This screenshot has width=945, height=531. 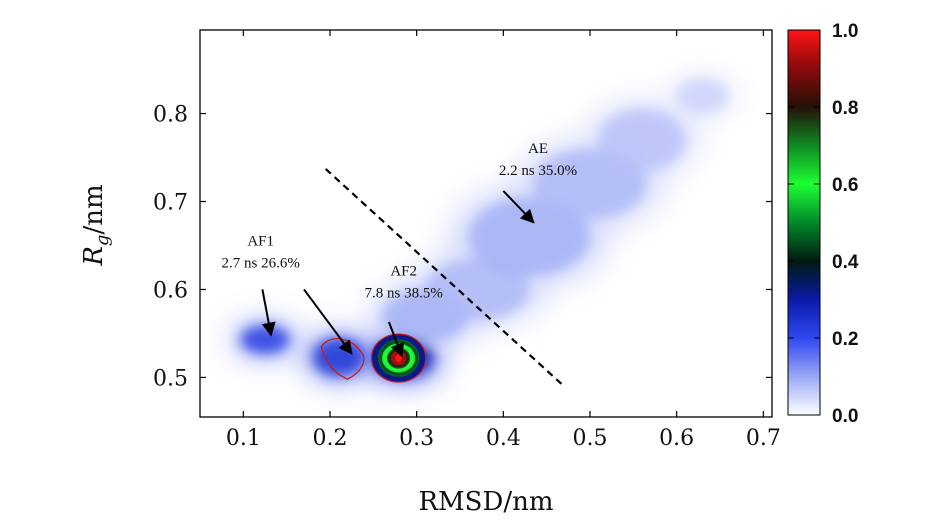 I want to click on colorbar-frame, so click(x=804, y=222).